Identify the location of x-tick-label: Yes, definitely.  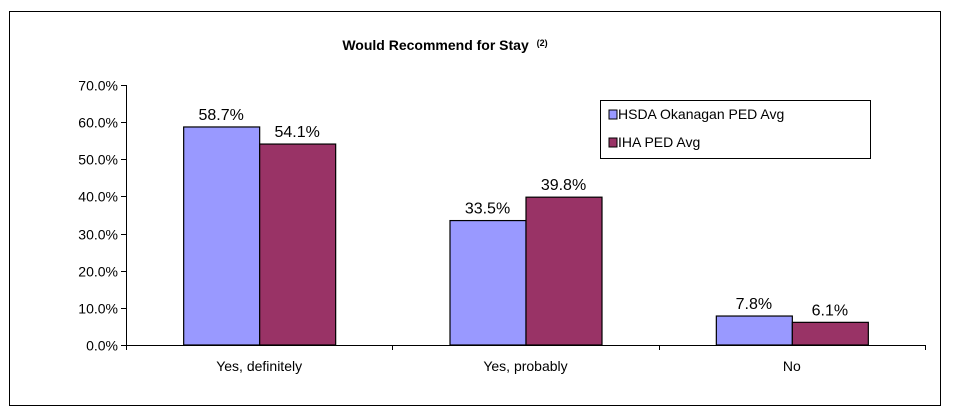
(259, 366).